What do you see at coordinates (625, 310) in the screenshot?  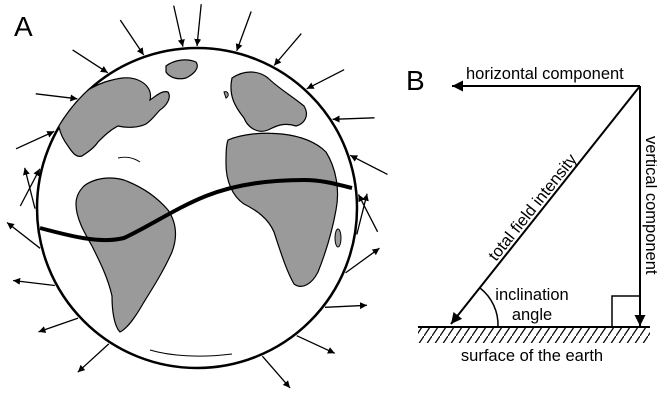 I see `right-angle-marker` at bounding box center [625, 310].